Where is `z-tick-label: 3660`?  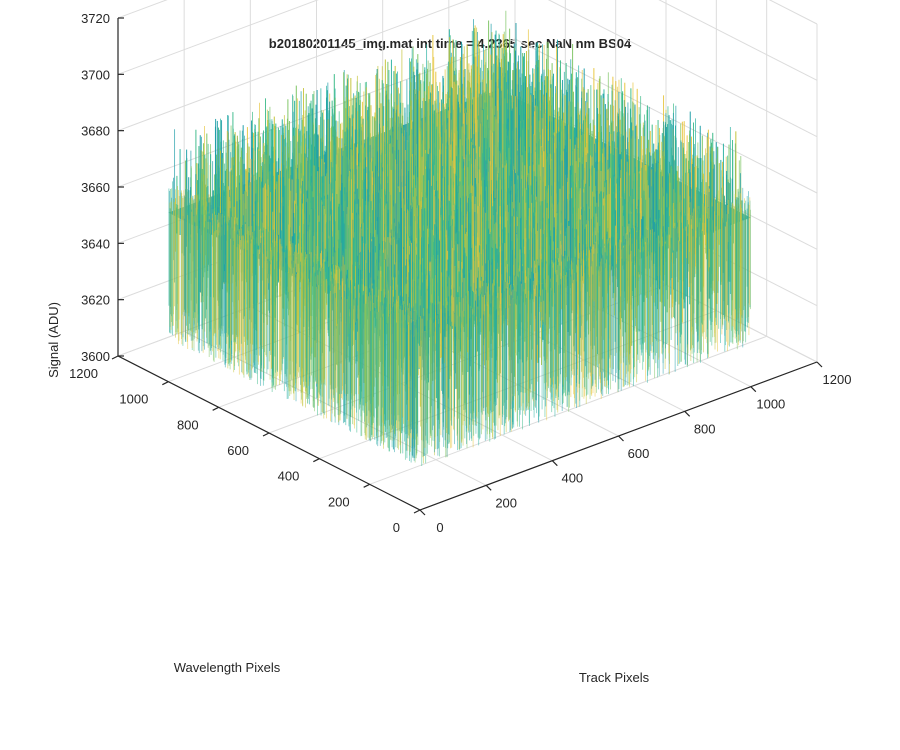
z-tick-label: 3660 is located at coordinates (95, 187).